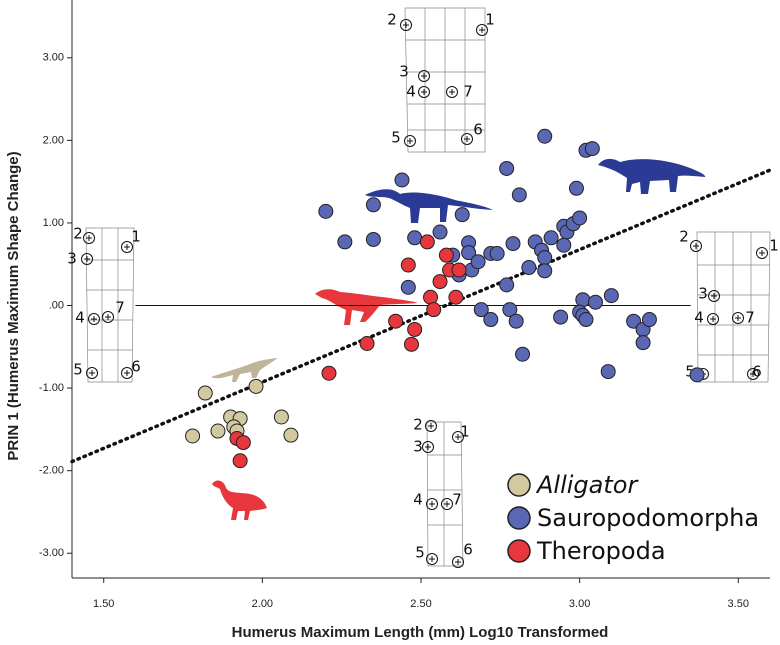 This screenshot has height=645, width=780. What do you see at coordinates (78, 370) in the screenshot?
I see `landmark-label: 5` at bounding box center [78, 370].